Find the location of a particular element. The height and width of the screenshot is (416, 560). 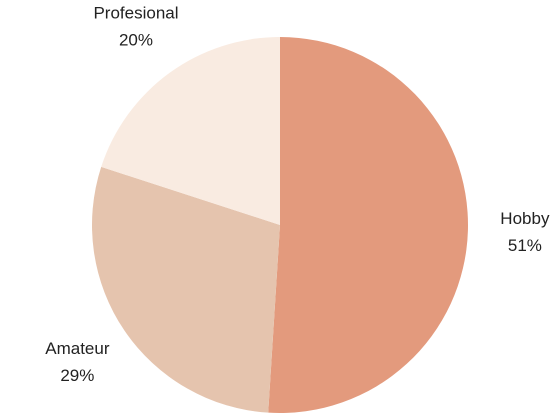

slice-label: Hobby is located at coordinates (525, 218).